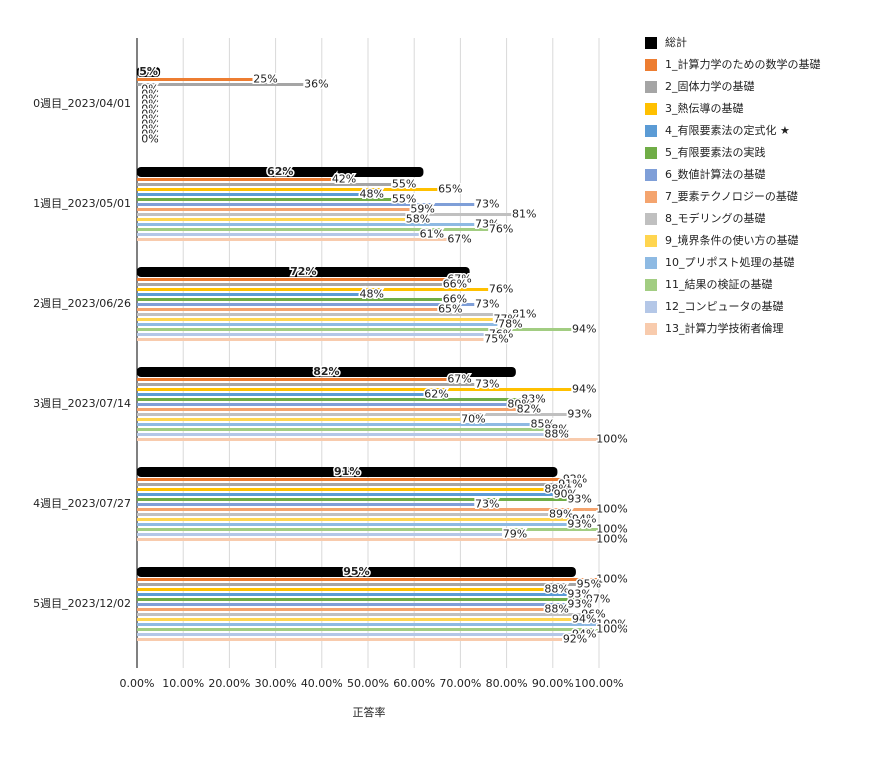 Image resolution: width=870 pixels, height=758 pixels. Describe the element at coordinates (501, 229) in the screenshot. I see `value-label: 76%` at that location.